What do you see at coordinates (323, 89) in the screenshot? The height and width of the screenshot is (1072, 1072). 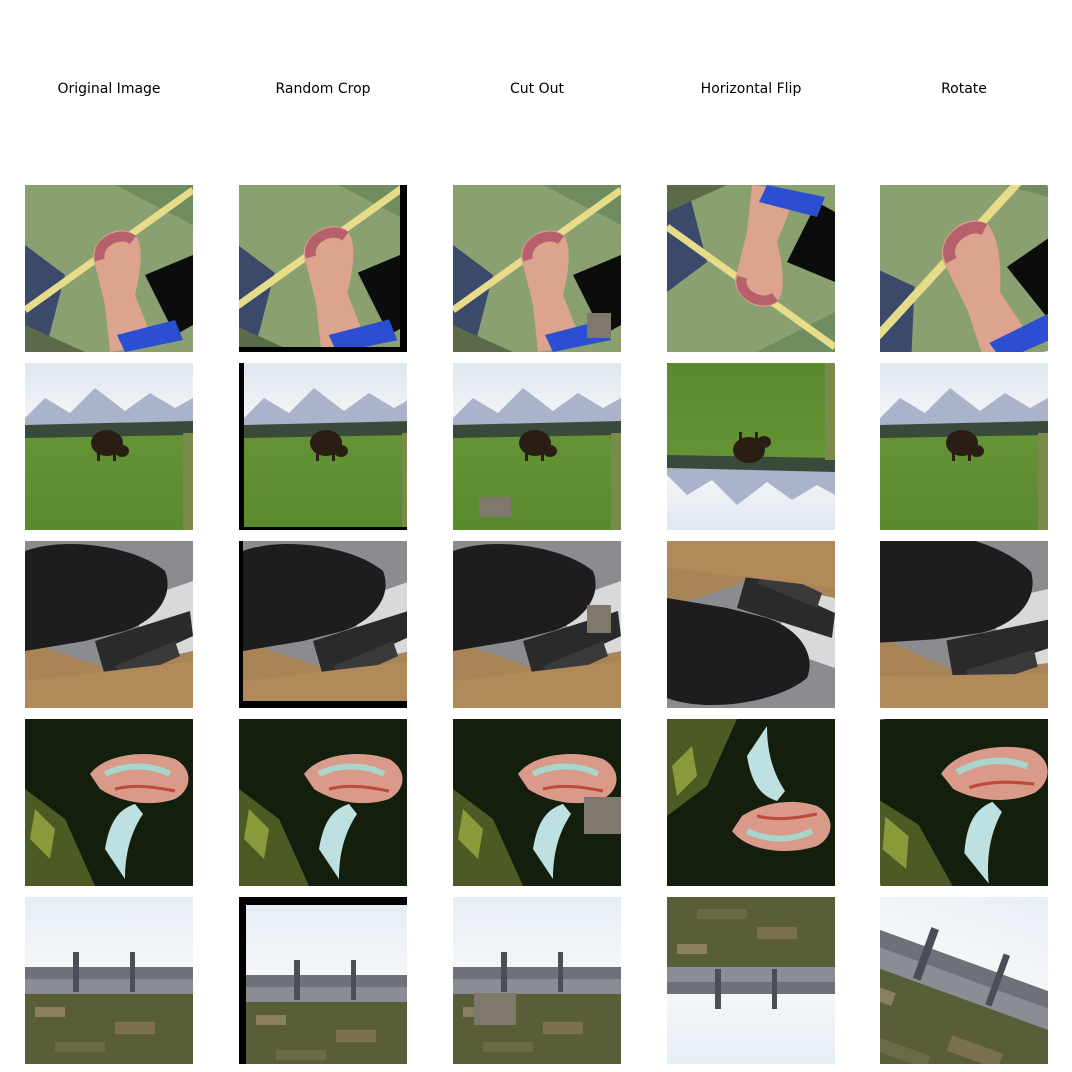 I see `col-title-random-crop: Random Crop` at bounding box center [323, 89].